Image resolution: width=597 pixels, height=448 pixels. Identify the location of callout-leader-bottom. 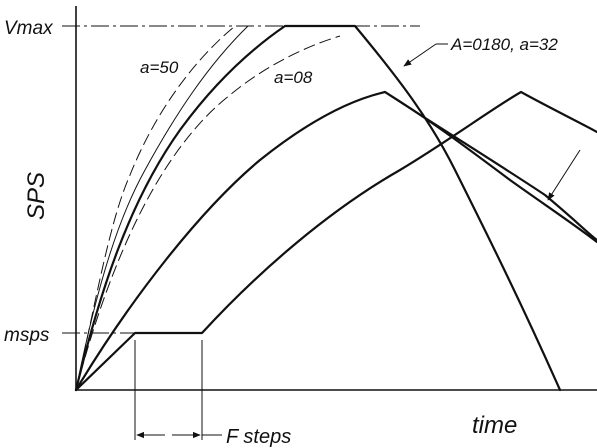
(564, 175).